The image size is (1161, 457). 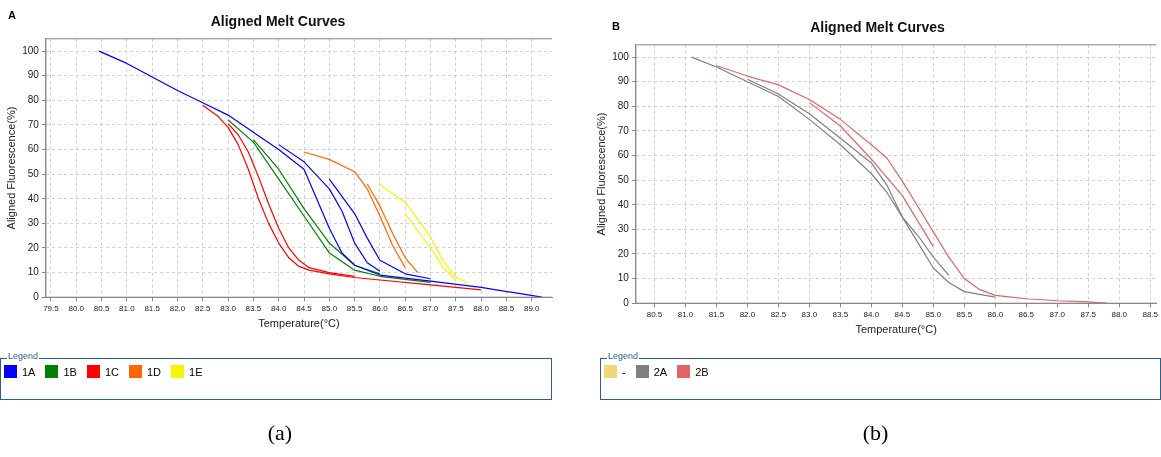 I want to click on legend-label: 1B, so click(x=70, y=371).